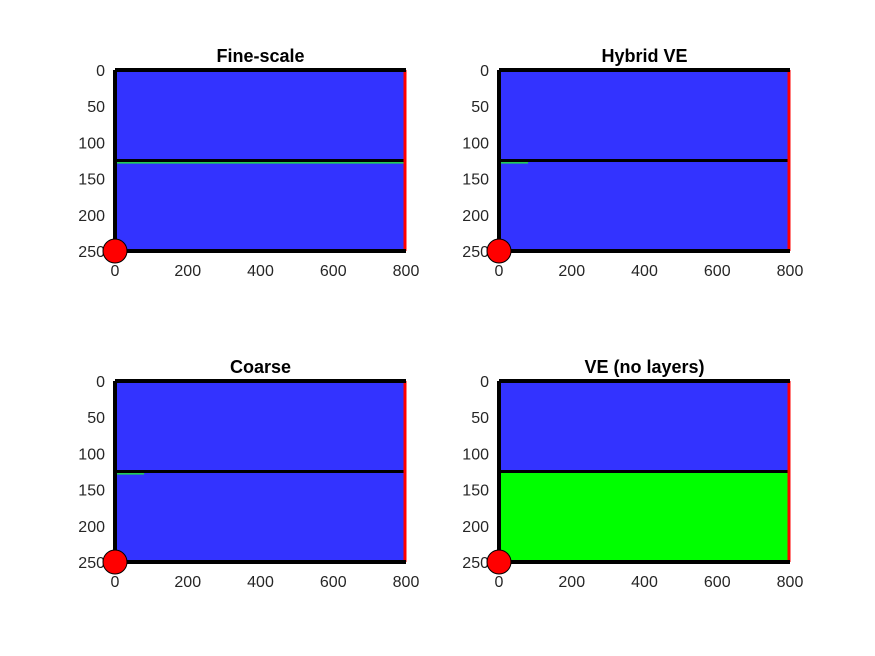 Image resolution: width=875 pixels, height=656 pixels. Describe the element at coordinates (644, 367) in the screenshot. I see `subplot-title: VE (no layers)` at that location.